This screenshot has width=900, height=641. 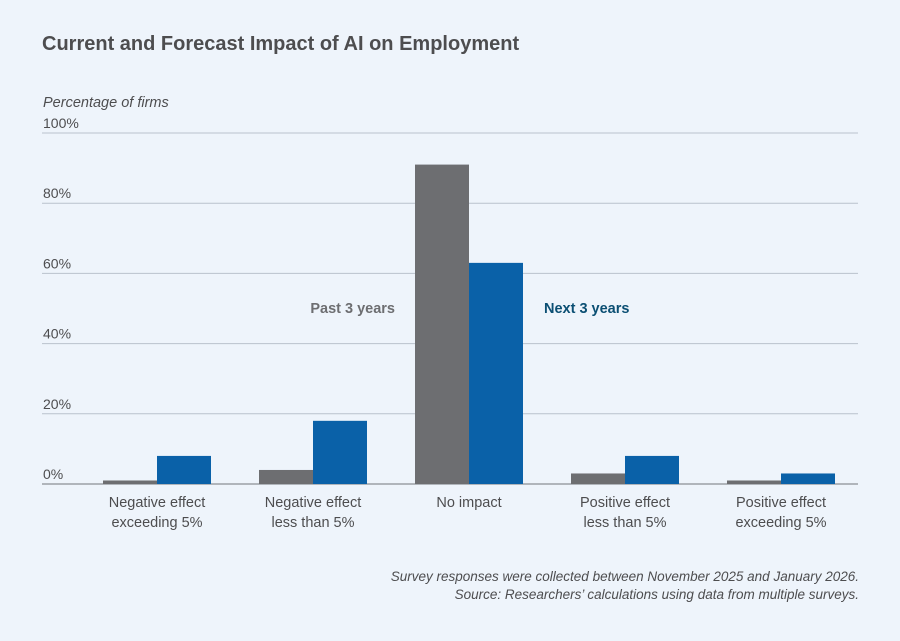 I want to click on y-tick-label: 20%, so click(x=57, y=404).